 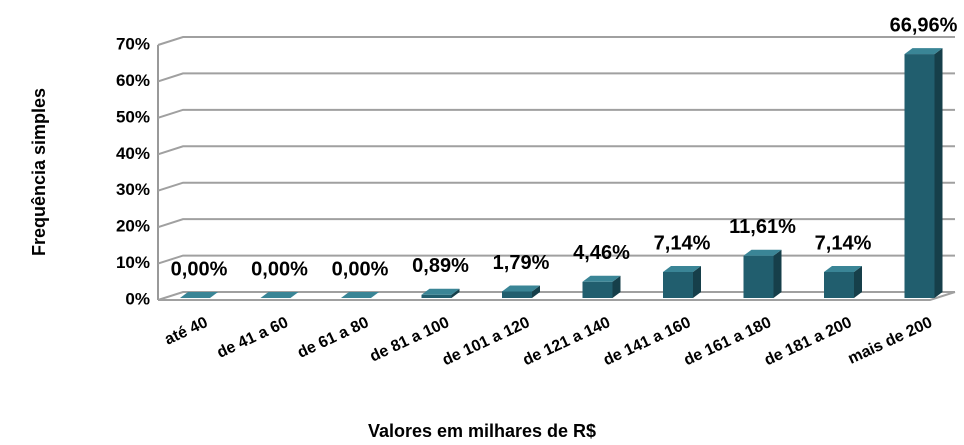 I want to click on x-tick-label: de 121 a 140, so click(x=566, y=341).